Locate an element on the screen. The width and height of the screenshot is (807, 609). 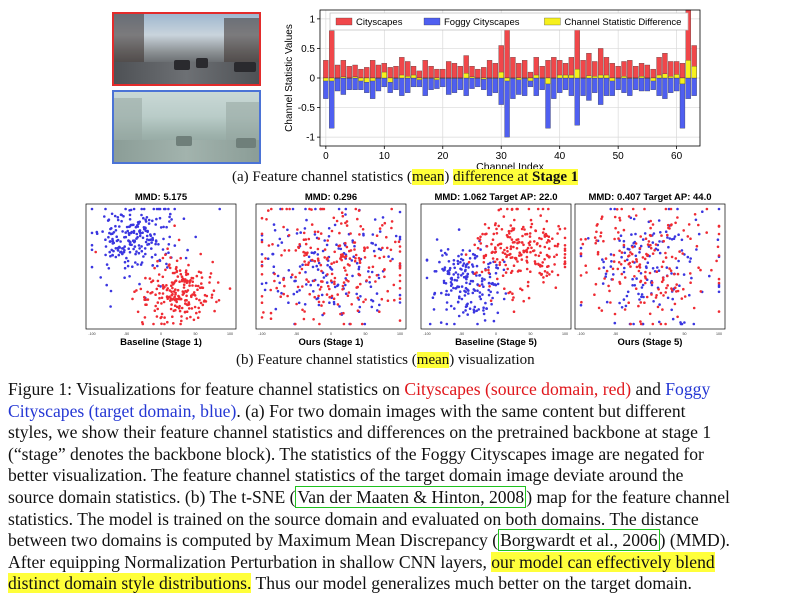
tsne-title: MMD: 5.175 is located at coordinates (161, 197).